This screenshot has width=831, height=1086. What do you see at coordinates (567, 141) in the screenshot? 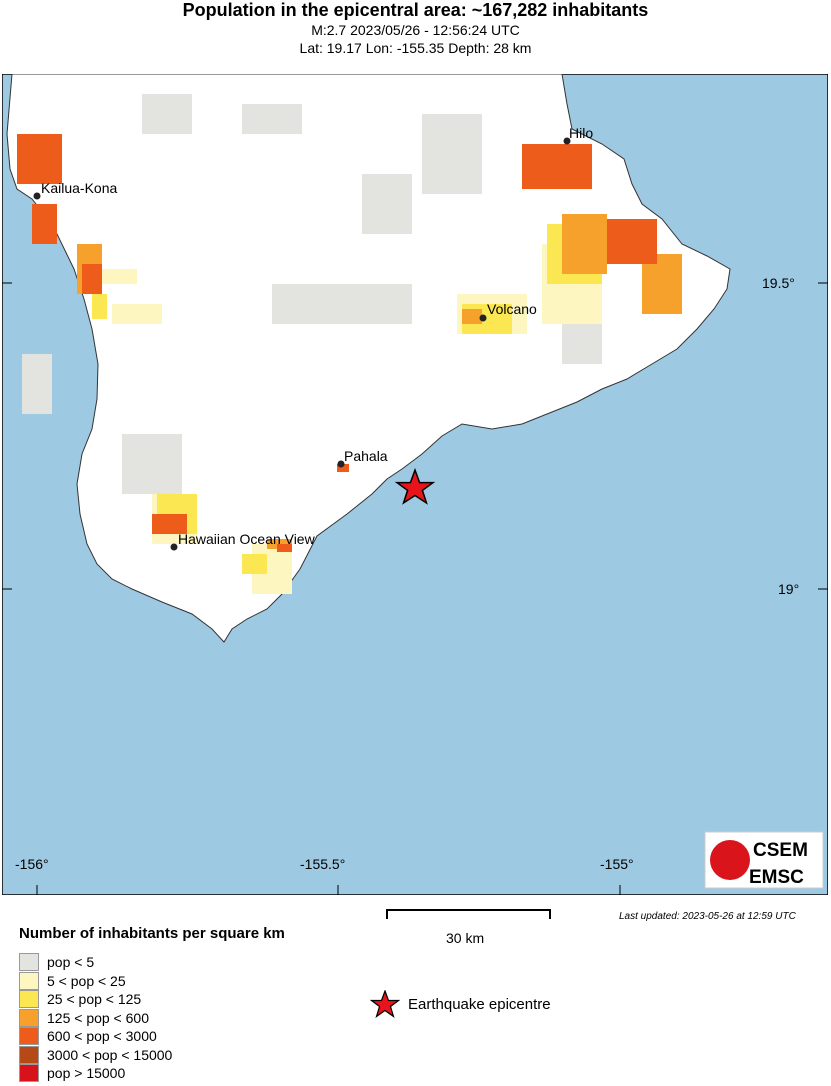
I see `hilo-marker` at bounding box center [567, 141].